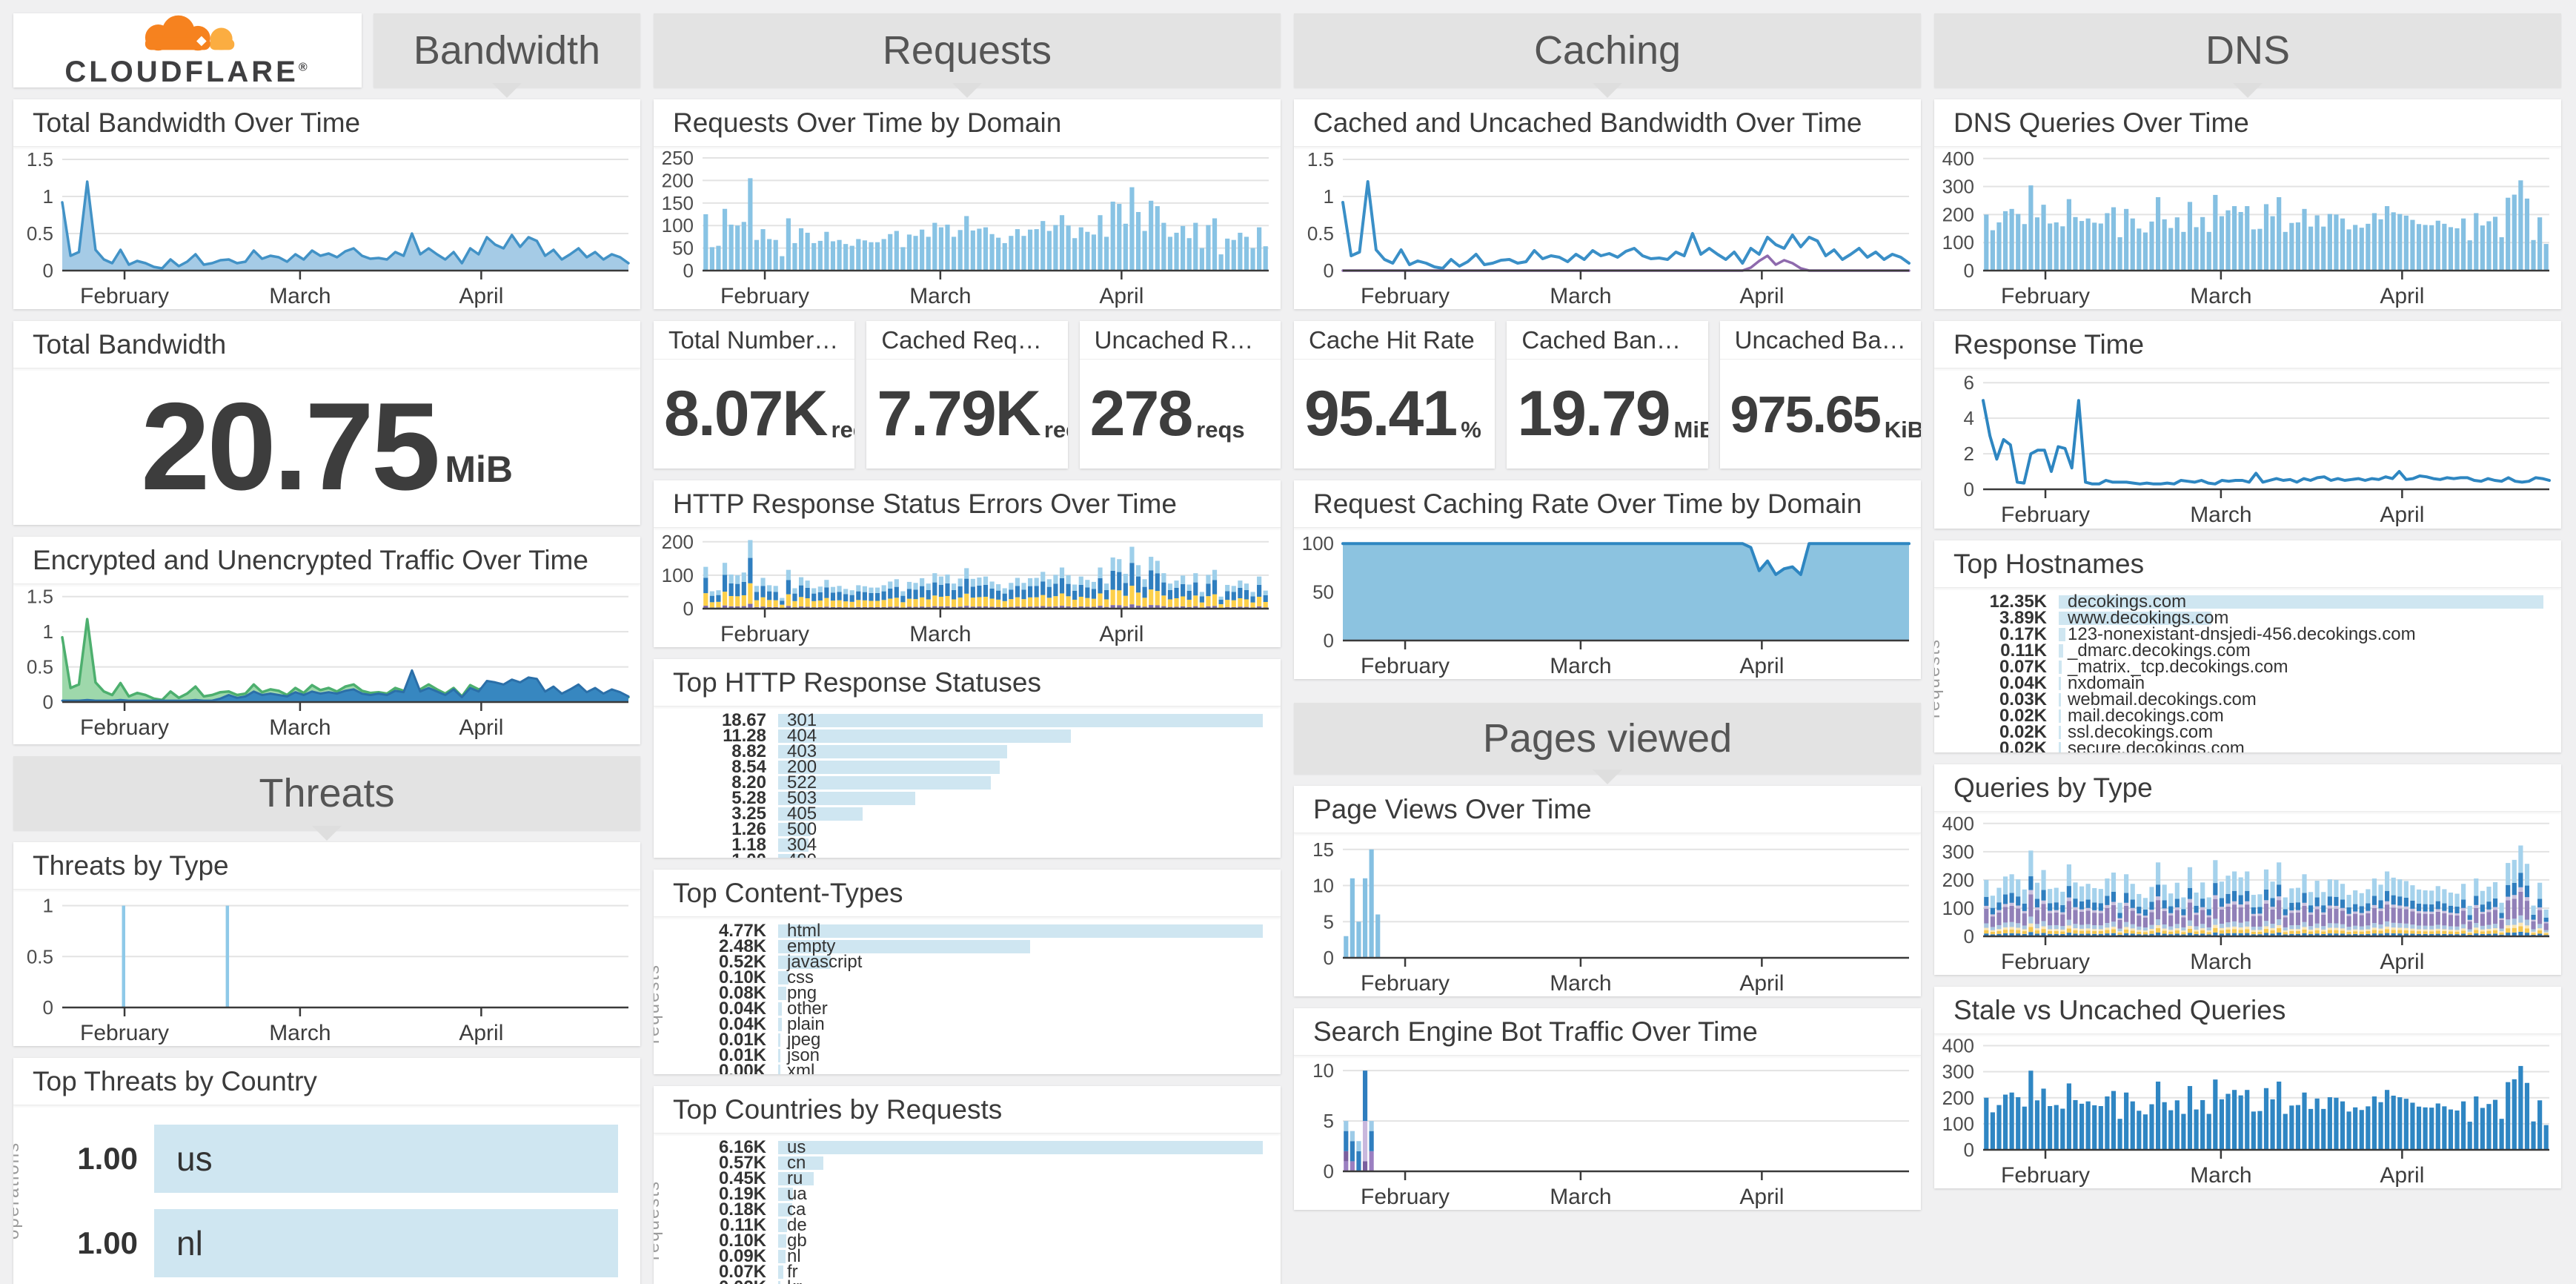 Image resolution: width=2576 pixels, height=1284 pixels. I want to click on cached-bandwidth-chart: 0 0.5 1 1.5 February March April, so click(1607, 228).